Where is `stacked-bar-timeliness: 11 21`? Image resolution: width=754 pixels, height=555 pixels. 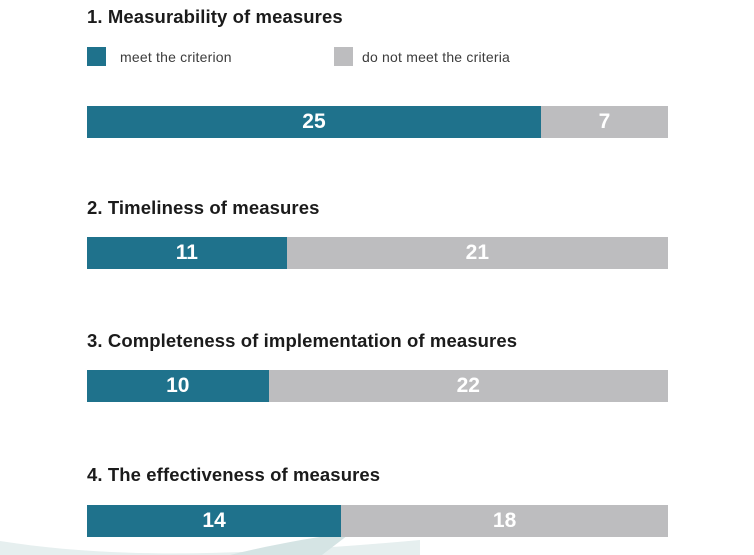 stacked-bar-timeliness: 11 21 is located at coordinates (377, 253).